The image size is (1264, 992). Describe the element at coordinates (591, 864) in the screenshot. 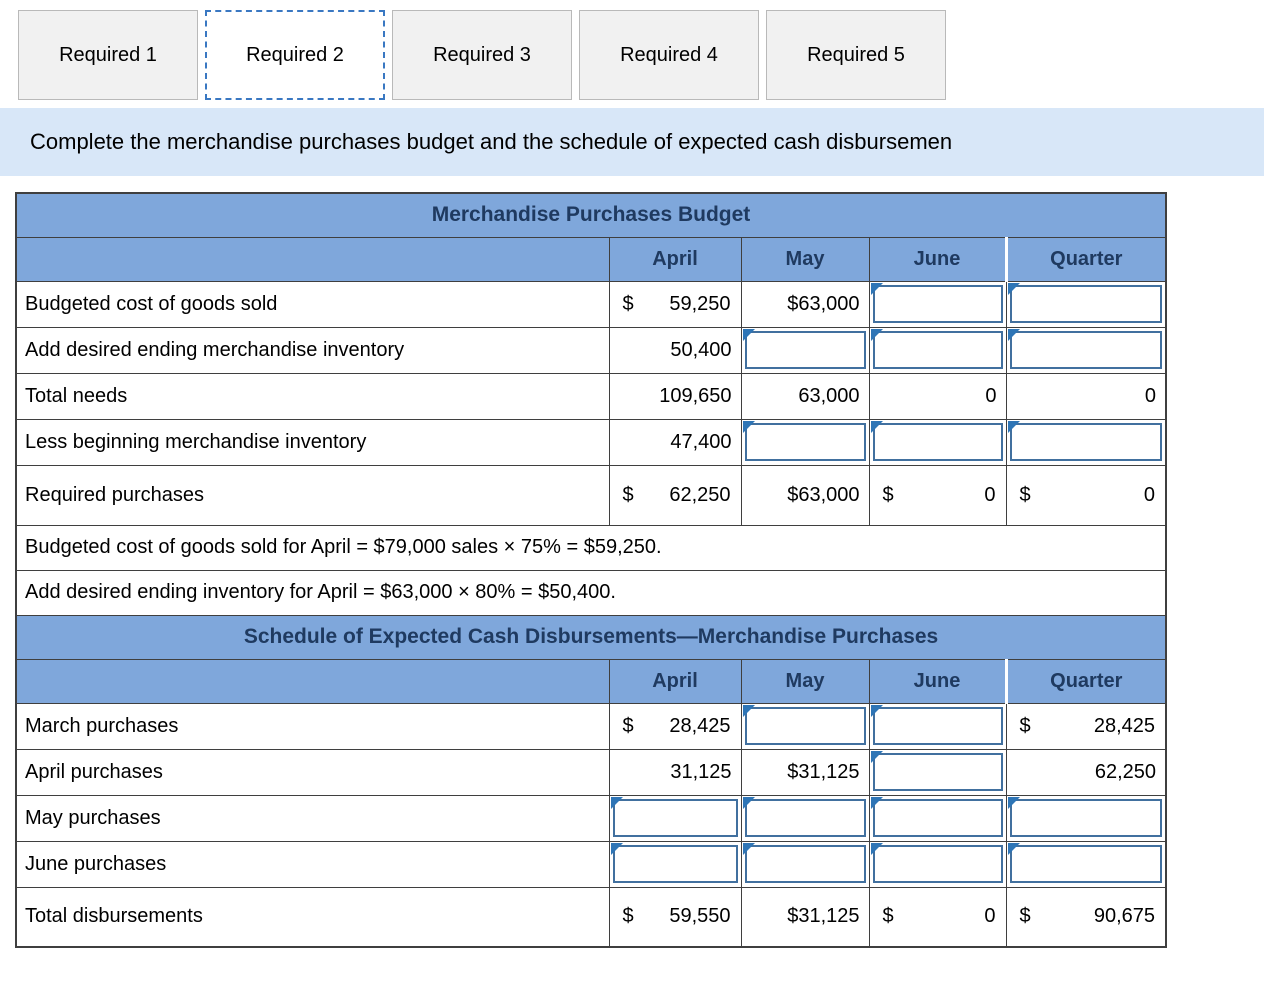

I see `table-row: June purchases` at that location.